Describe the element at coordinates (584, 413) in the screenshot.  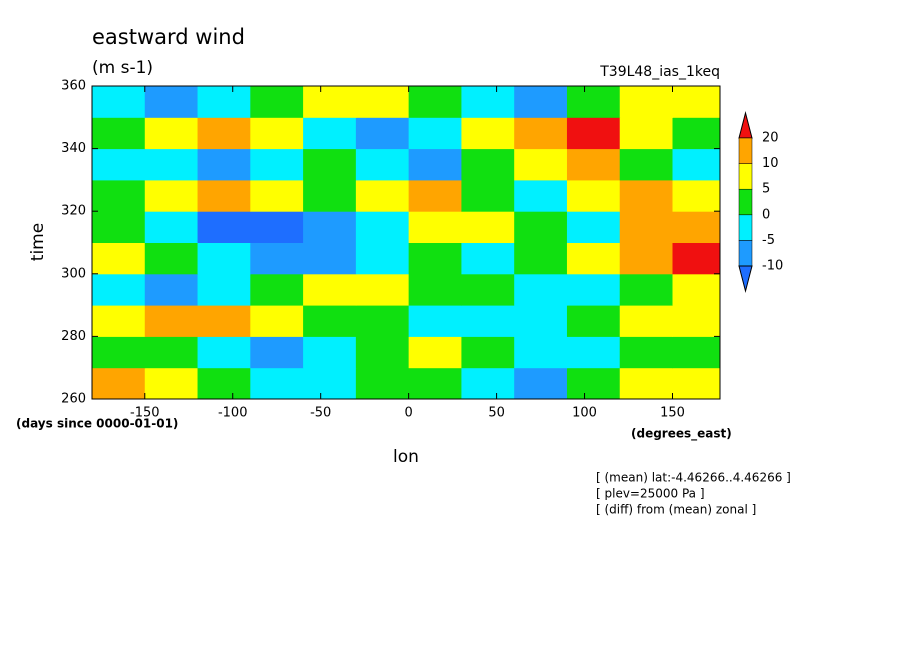
I see `x-tick-label: 100` at that location.